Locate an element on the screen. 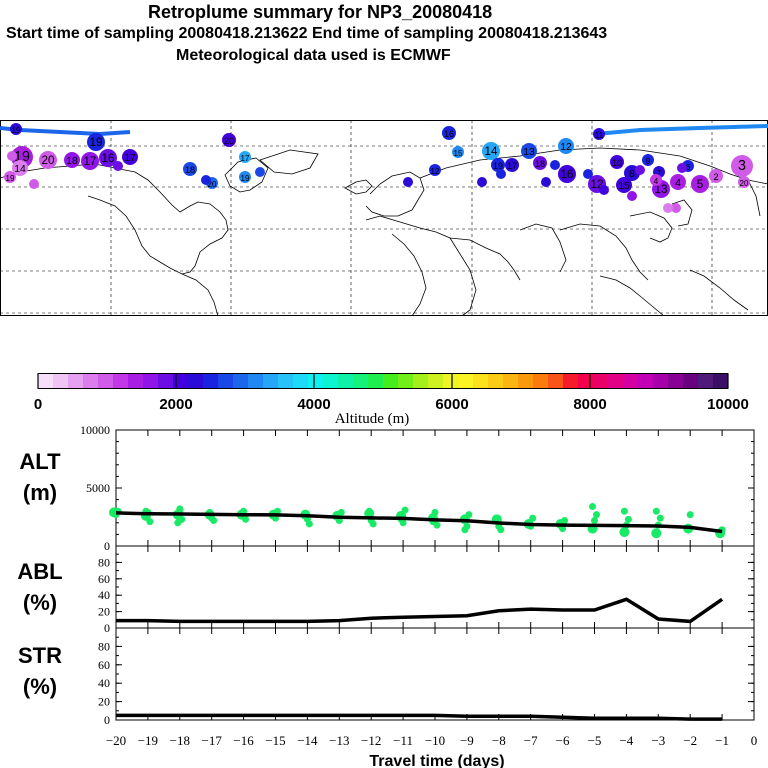 The height and width of the screenshot is (768, 768). y-tick-label: 5000 is located at coordinates (98, 488).